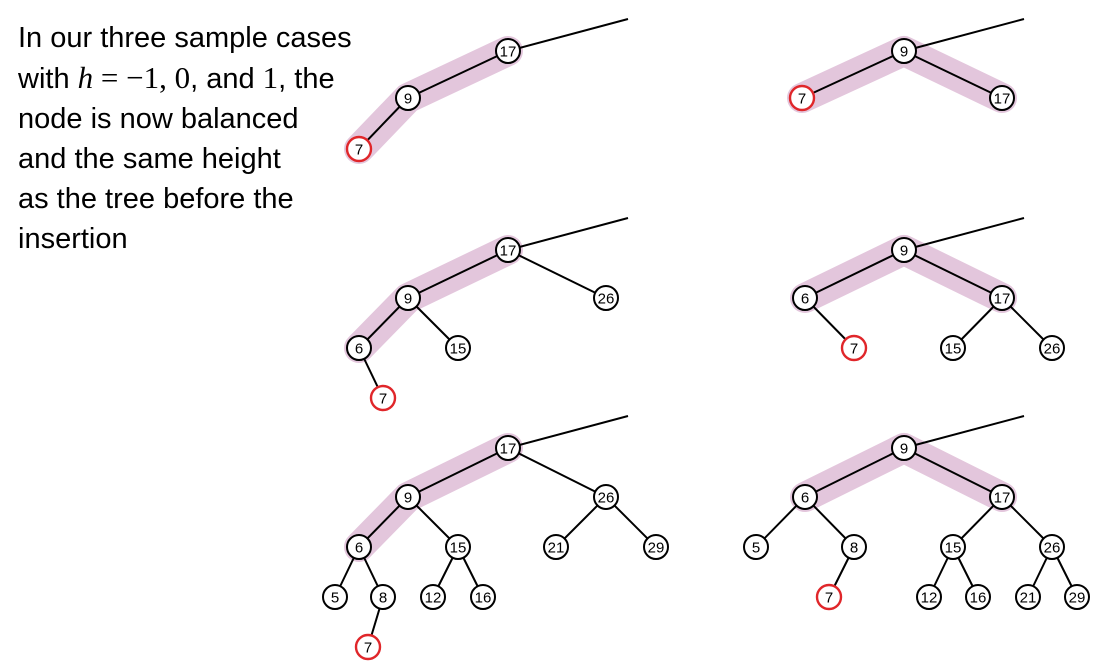 The height and width of the screenshot is (665, 1110). I want to click on node-label: 5, so click(335, 598).